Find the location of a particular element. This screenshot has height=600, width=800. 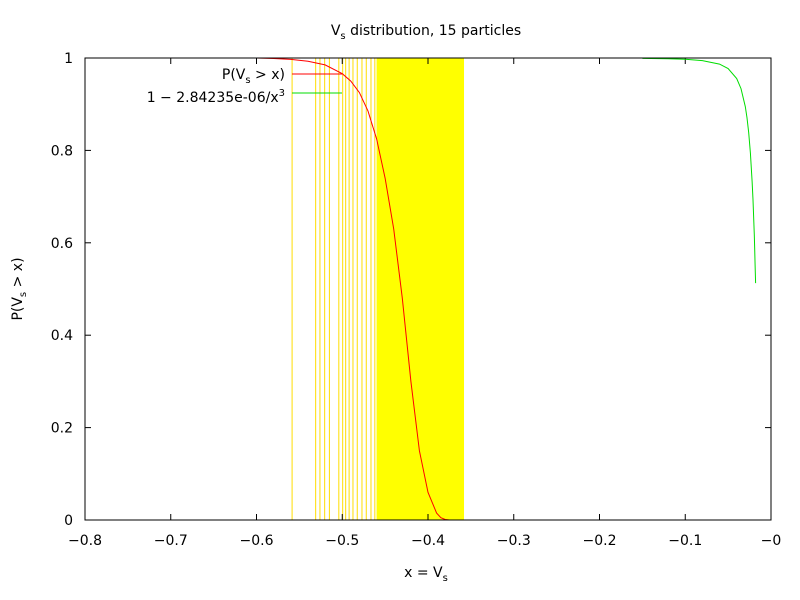

y-axis-label: P(Vs > x) is located at coordinates (19, 288).